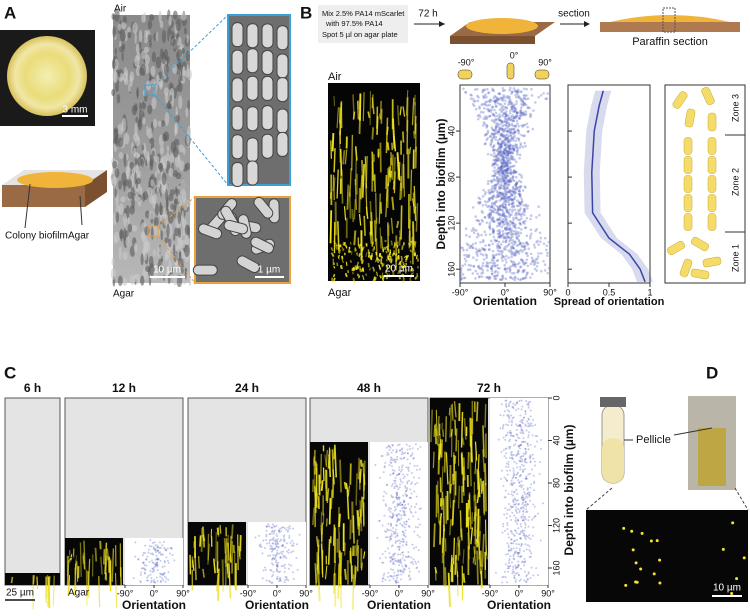 This screenshot has height=616, width=750. Describe the element at coordinates (735, 108) in the screenshot. I see `zone-label: Zone 3` at that location.